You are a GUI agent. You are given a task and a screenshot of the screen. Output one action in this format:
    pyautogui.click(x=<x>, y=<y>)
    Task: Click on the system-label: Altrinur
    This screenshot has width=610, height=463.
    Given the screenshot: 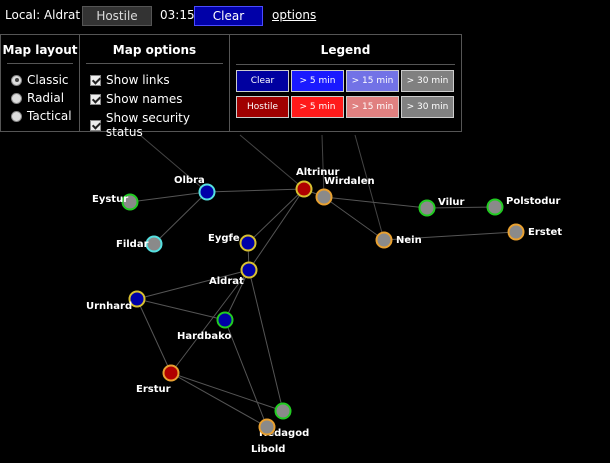 What is the action you would take?
    pyautogui.click(x=318, y=172)
    